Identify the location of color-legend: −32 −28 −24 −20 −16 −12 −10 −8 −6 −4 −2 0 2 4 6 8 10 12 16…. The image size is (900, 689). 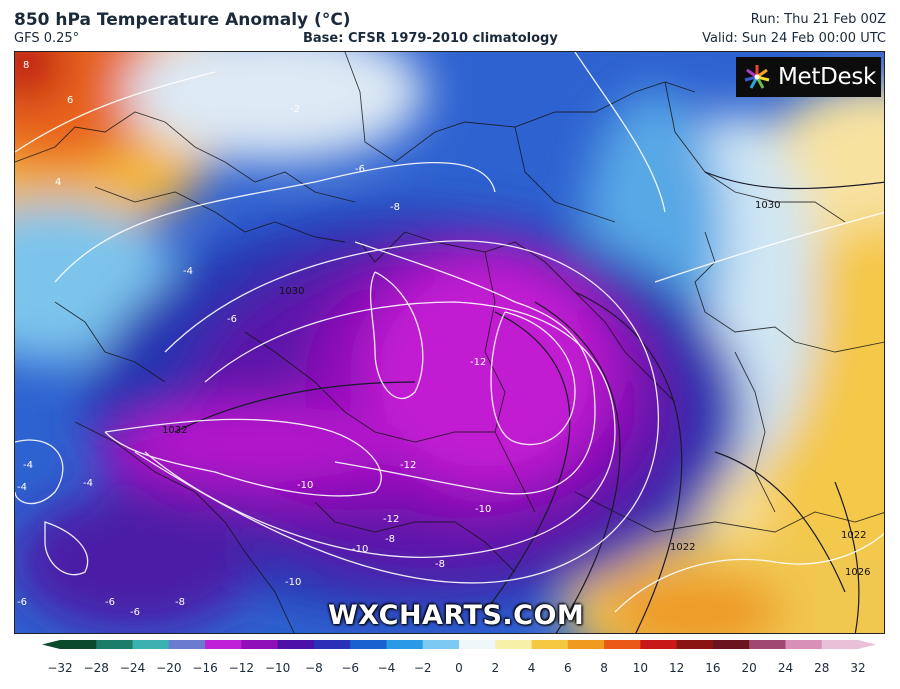
(459, 657).